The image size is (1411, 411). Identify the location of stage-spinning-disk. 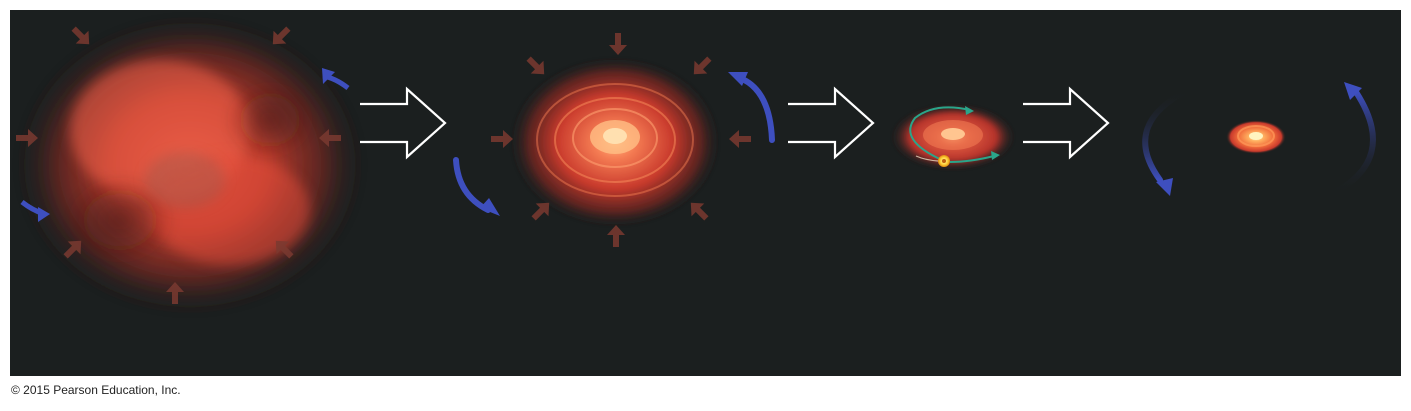
(633, 140).